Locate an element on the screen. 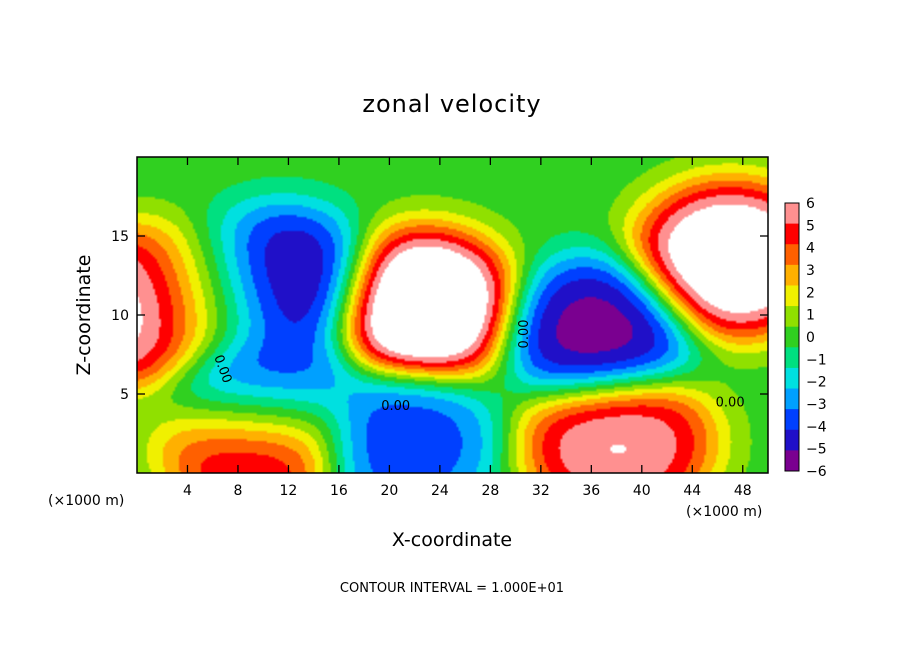  colorbar-tick-label: −1 is located at coordinates (816, 360).